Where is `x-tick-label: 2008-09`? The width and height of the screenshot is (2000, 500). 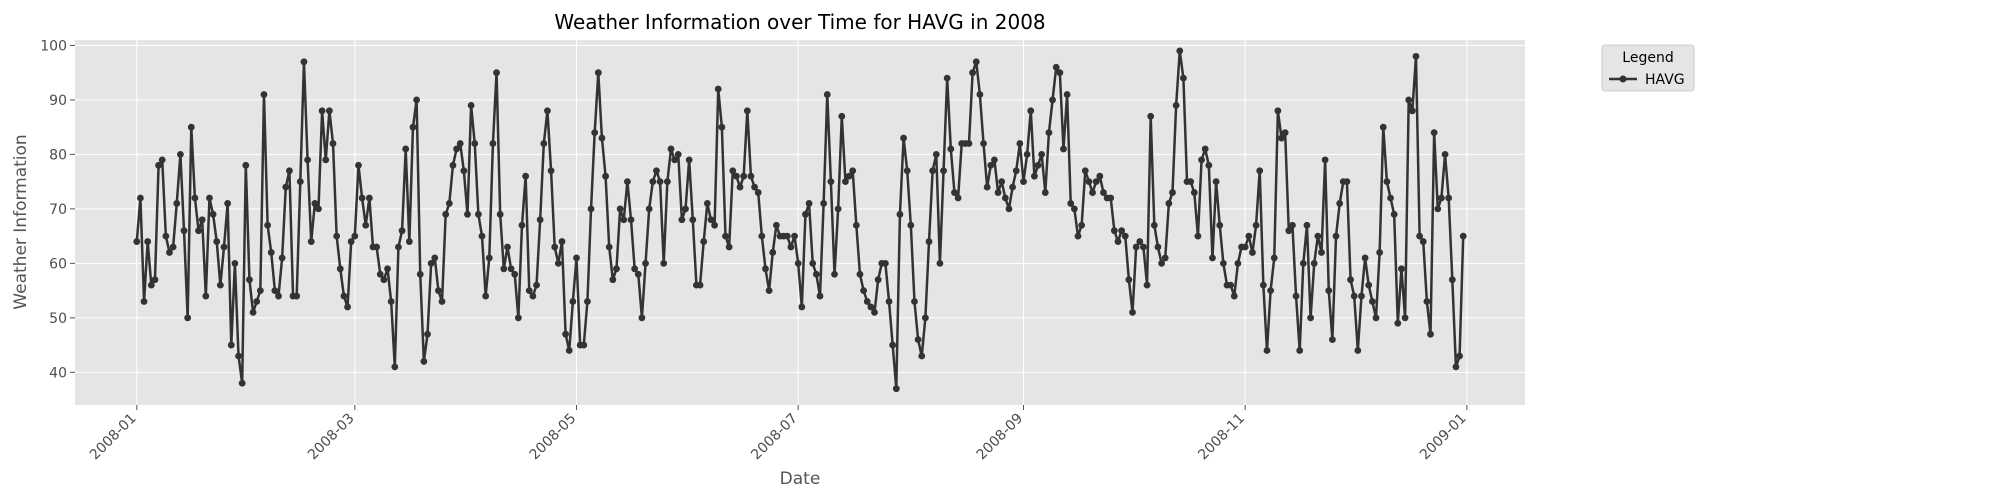 x-tick-label: 2008-09 is located at coordinates (1000, 437).